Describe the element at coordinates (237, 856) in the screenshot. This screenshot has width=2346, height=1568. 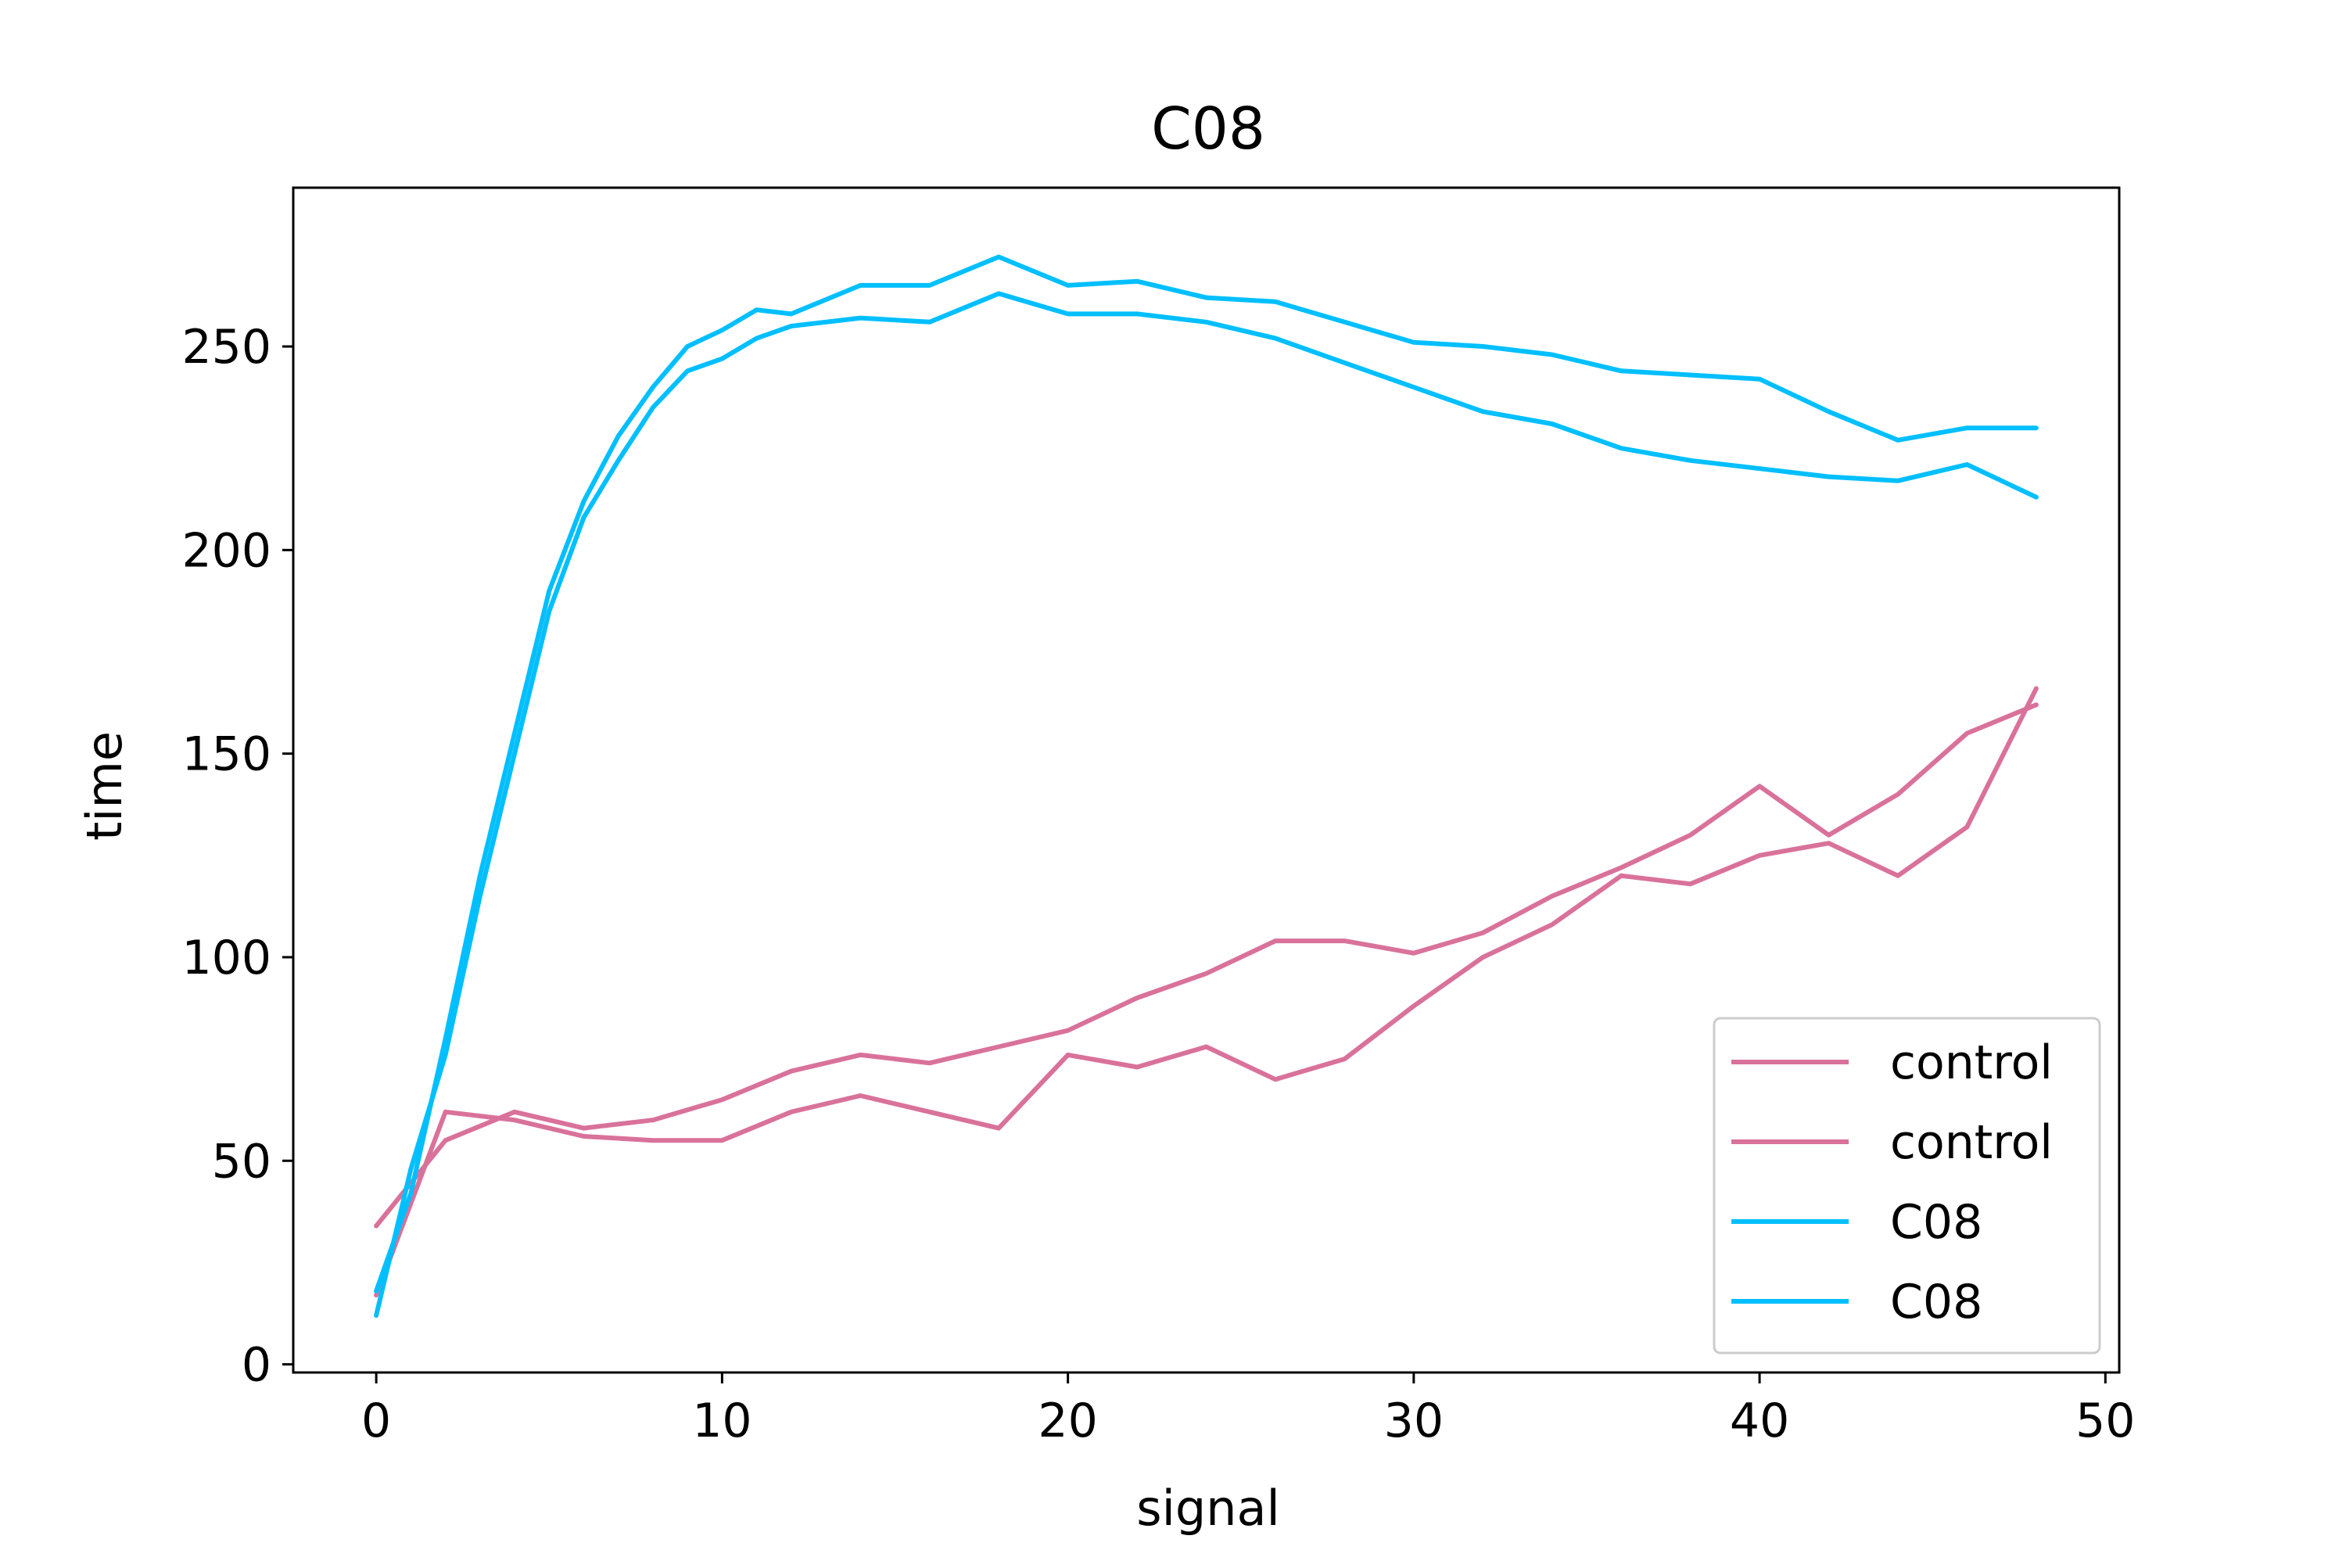
I see `y-axis: 0 50 100 150 200 250` at that location.